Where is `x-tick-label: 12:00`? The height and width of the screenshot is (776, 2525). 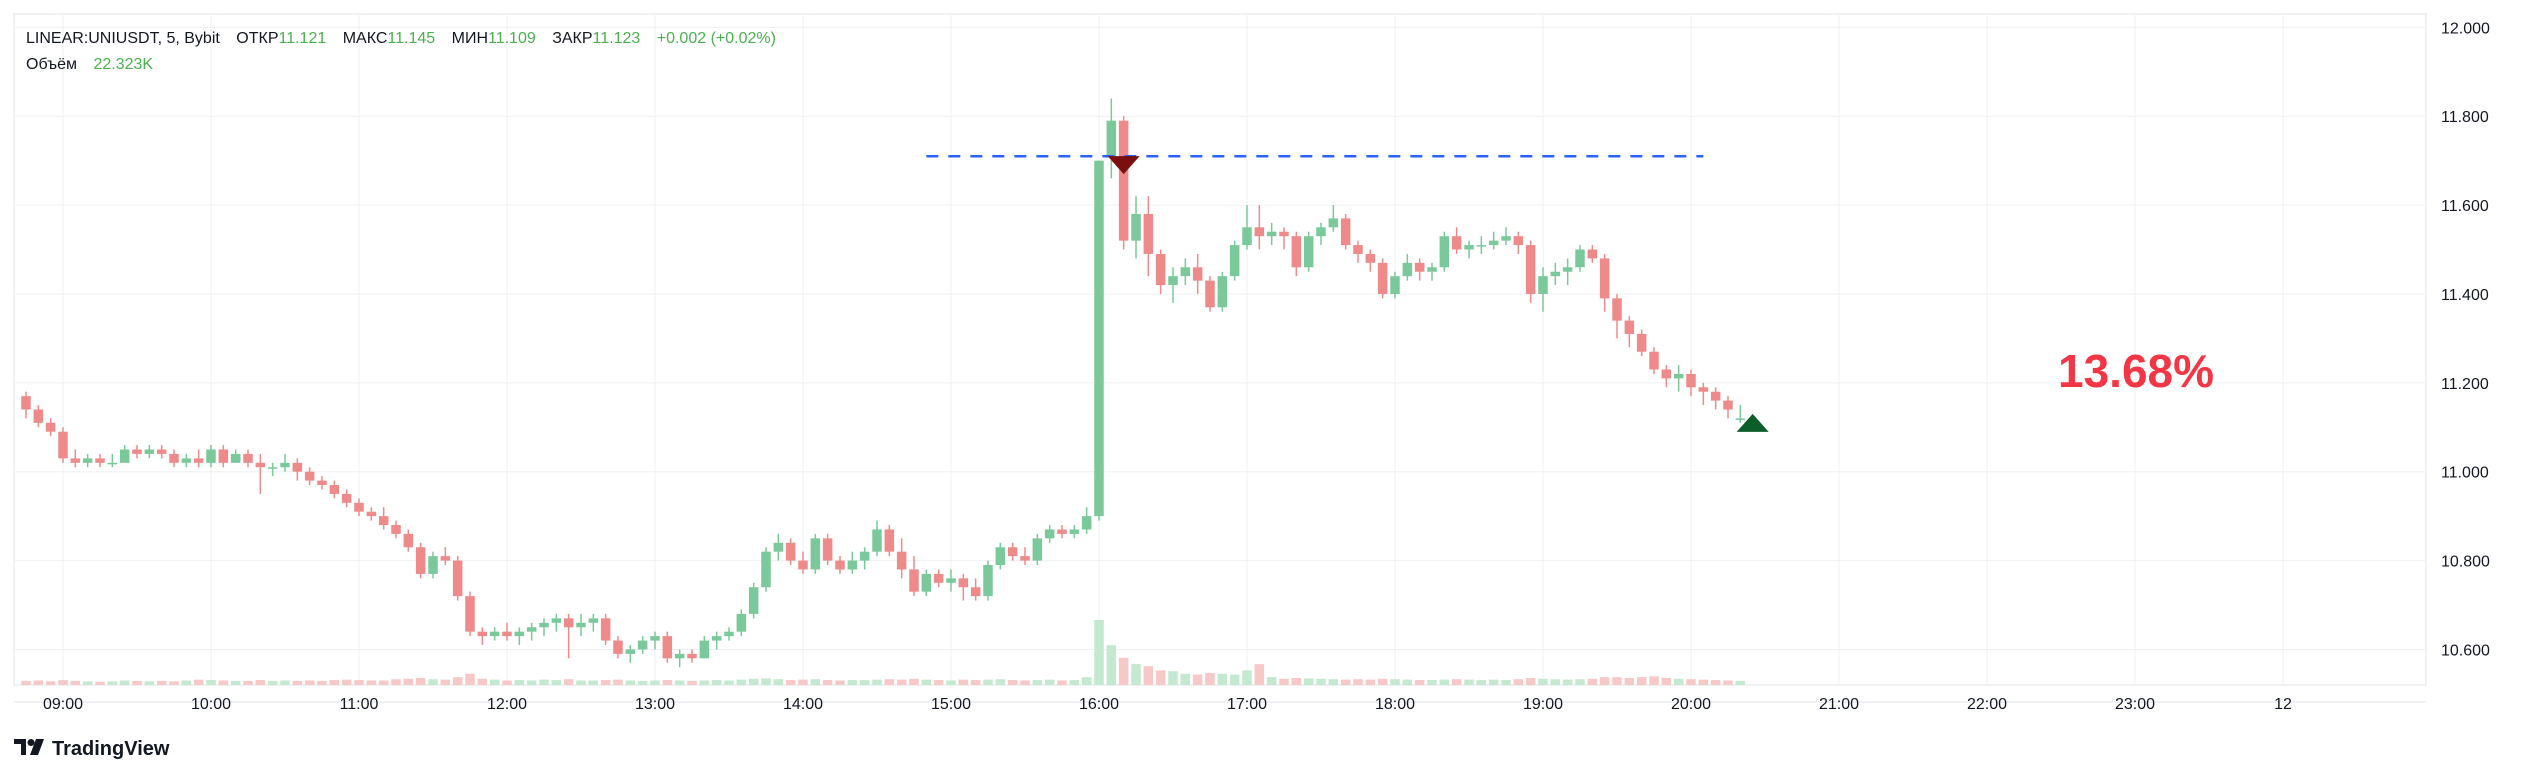 x-tick-label: 12:00 is located at coordinates (507, 704).